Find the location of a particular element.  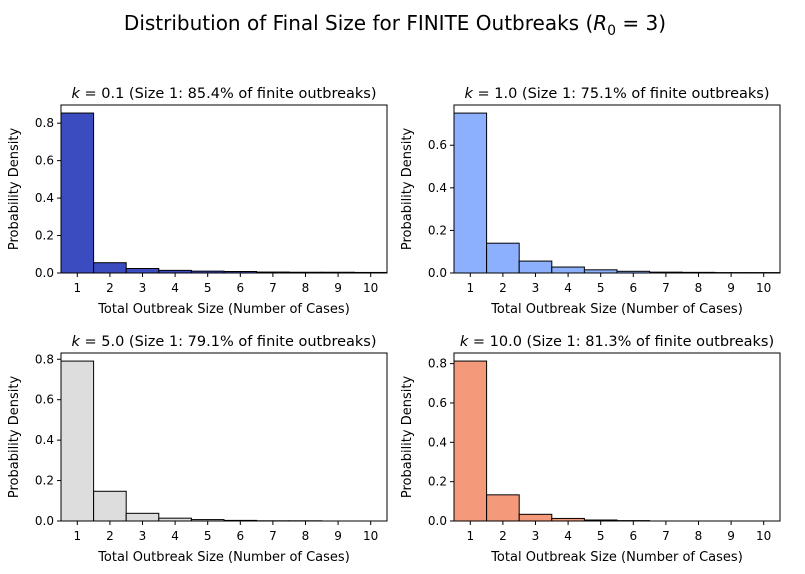

panel-title-value: = 10.0 is located at coordinates (495, 342).